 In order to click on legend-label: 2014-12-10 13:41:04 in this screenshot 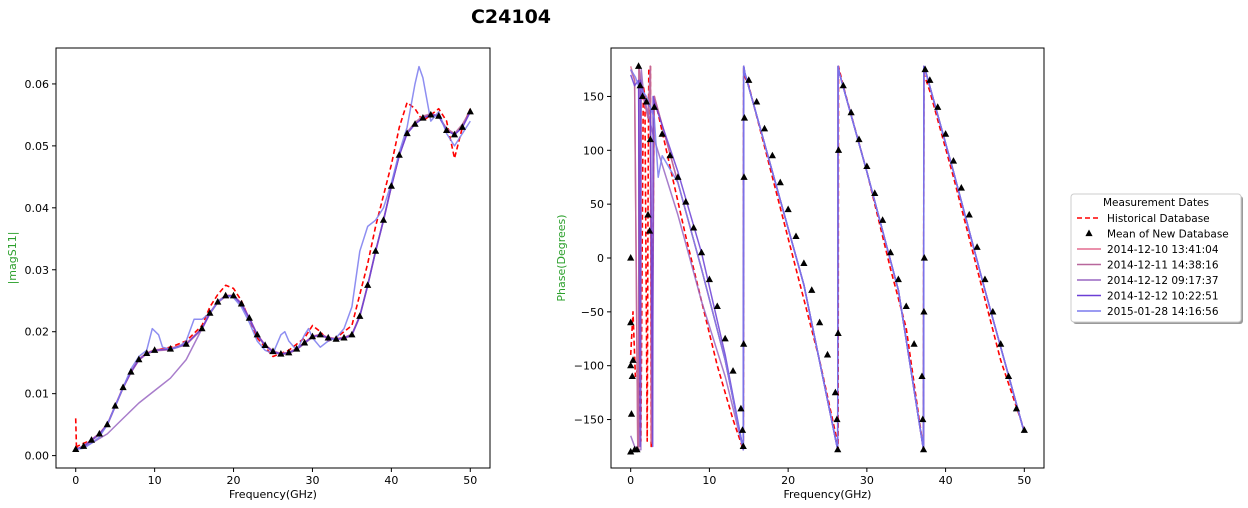, I will do `click(1163, 250)`.